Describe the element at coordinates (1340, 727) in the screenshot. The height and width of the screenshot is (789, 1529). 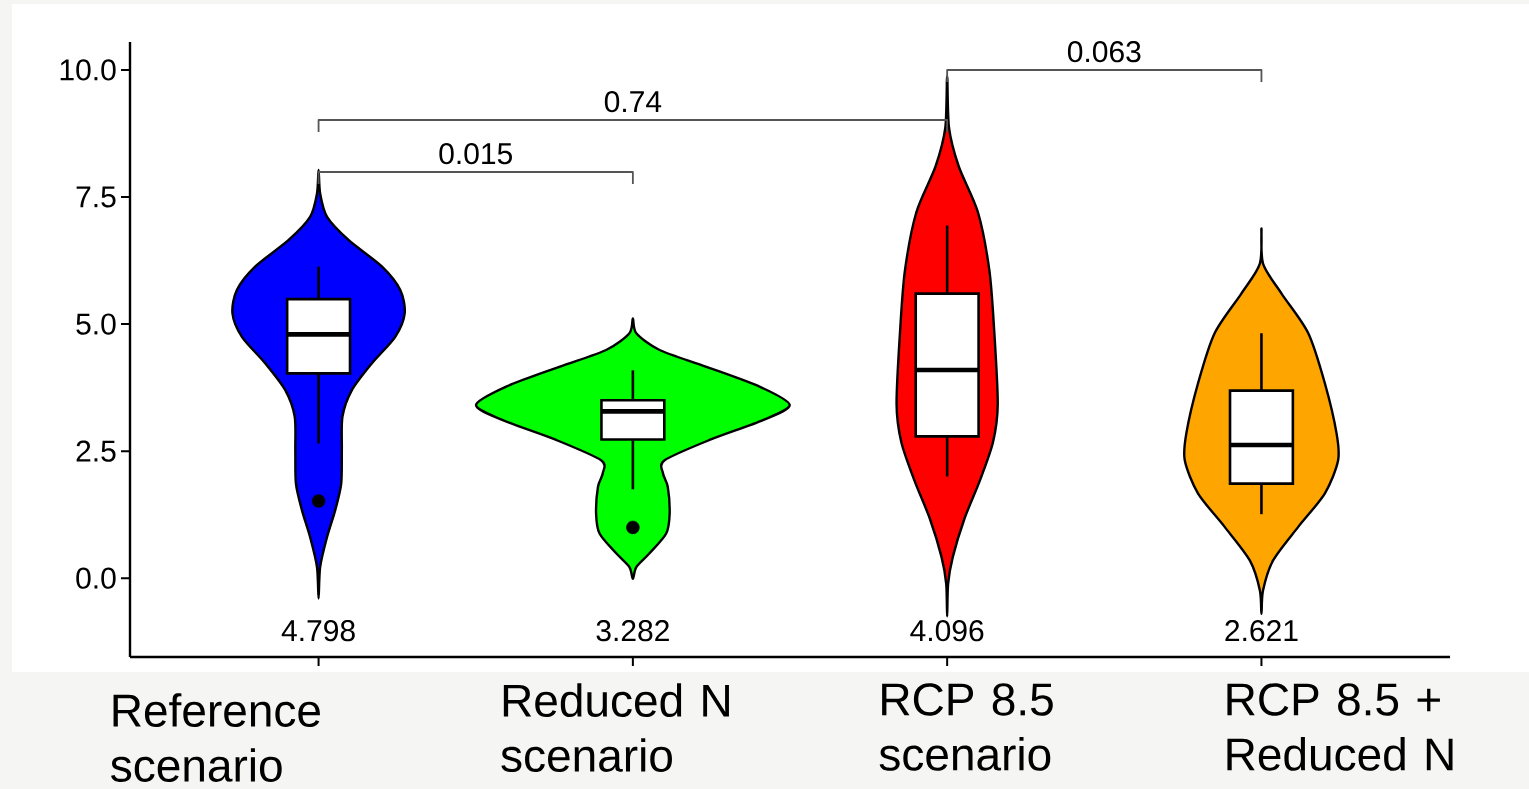
I see `x-tick-label: RCP 8.5 + Reduced N` at that location.